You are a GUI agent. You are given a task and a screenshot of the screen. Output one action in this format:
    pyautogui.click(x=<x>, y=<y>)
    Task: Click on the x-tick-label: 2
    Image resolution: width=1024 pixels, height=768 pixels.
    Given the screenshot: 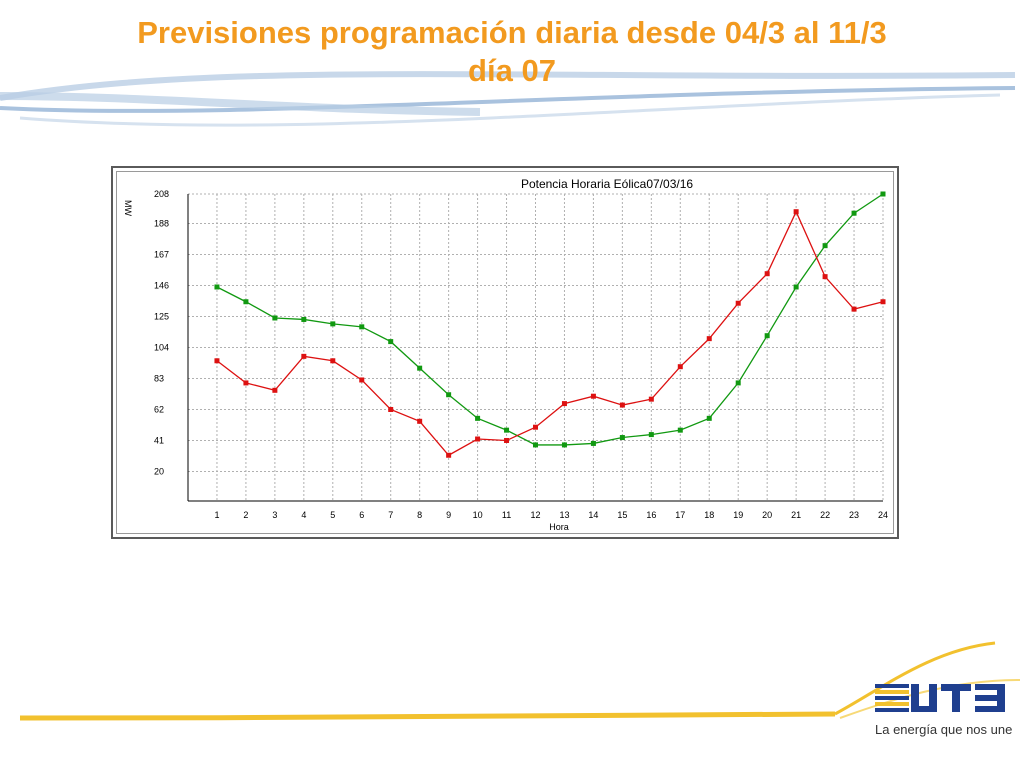 What is the action you would take?
    pyautogui.click(x=245, y=515)
    